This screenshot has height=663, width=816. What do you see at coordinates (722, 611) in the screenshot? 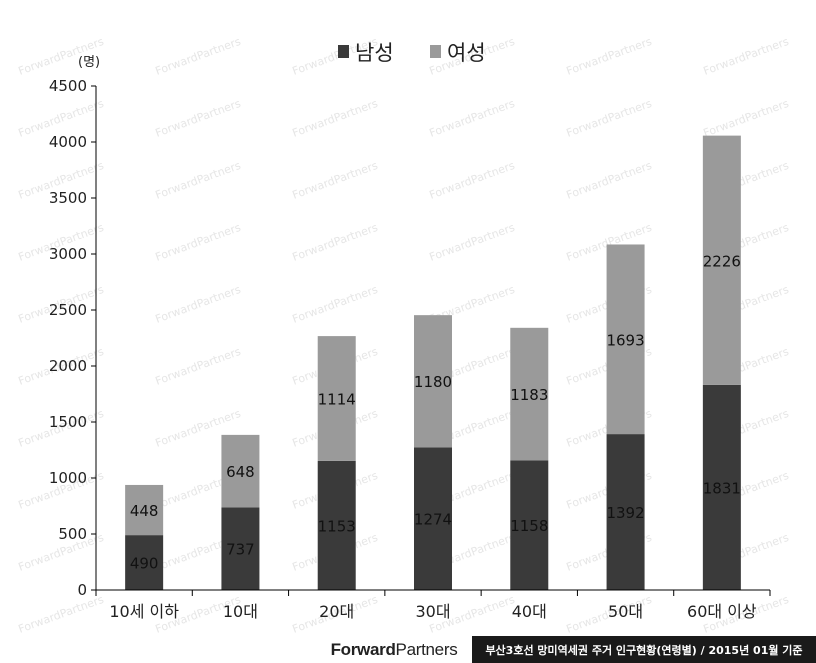
I see `x-tick-label: 60대 이상` at bounding box center [722, 611].